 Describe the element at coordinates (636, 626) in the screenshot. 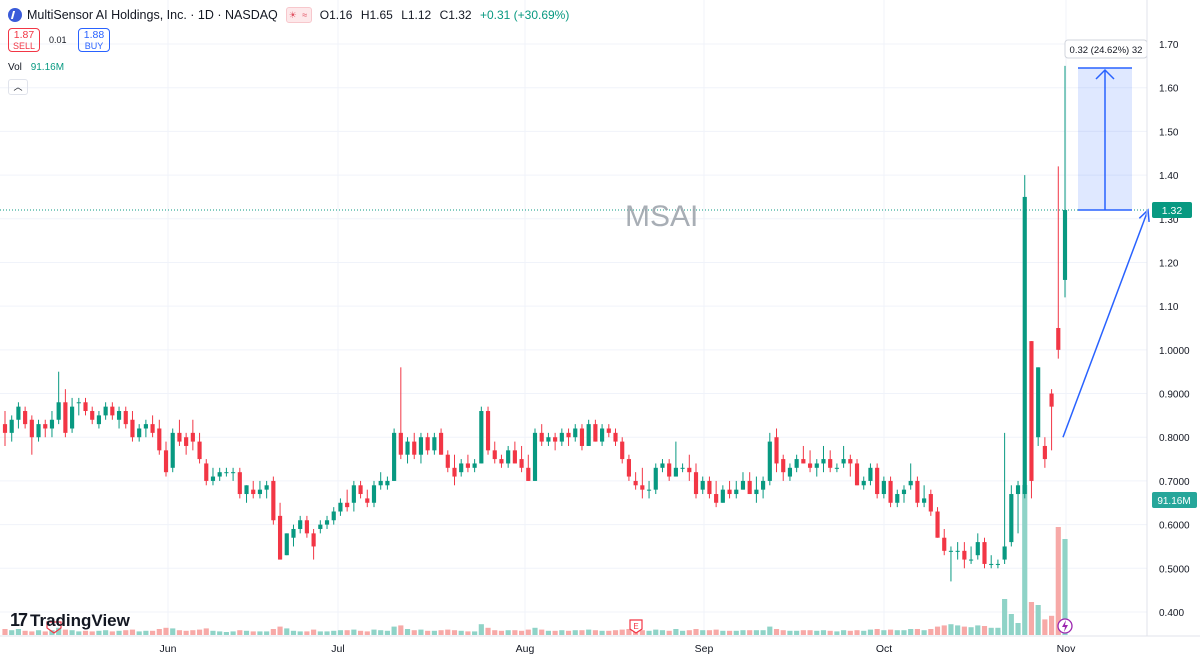

I see `earnings-event-icon` at that location.